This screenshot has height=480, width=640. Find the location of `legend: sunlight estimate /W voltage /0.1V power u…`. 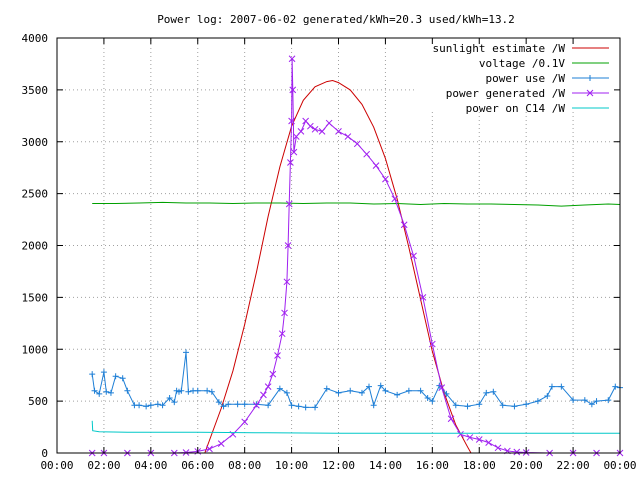

legend: sunlight estimate /W voltage /0.1V power u… is located at coordinates (521, 78).